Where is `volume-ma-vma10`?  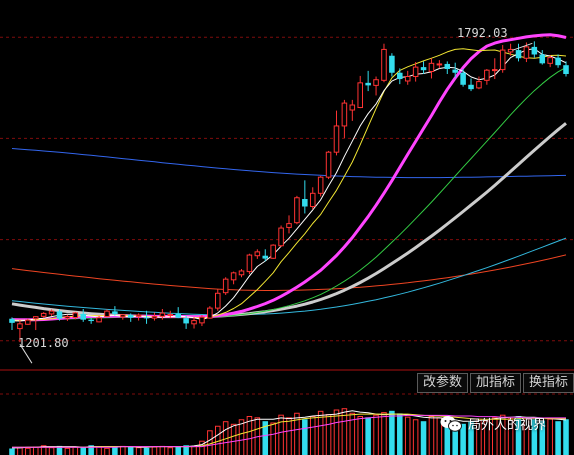
volume-ma-vma10 is located at coordinates (289, 430).